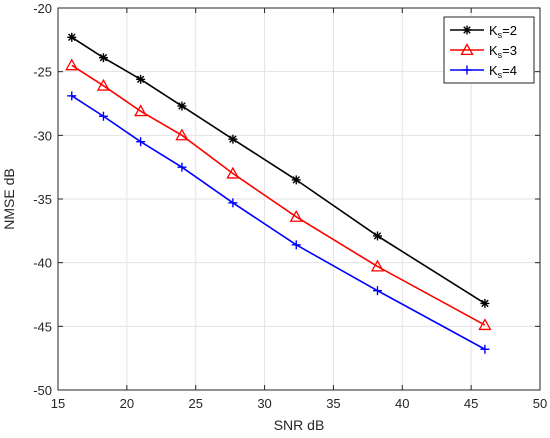  Describe the element at coordinates (127, 403) in the screenshot. I see `x-tick-label: 20` at that location.